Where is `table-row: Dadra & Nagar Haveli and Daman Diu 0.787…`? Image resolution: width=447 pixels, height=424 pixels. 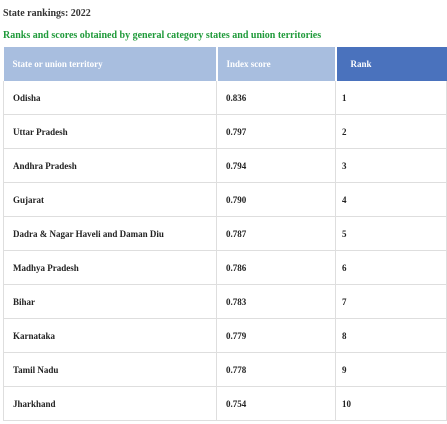
table-row: Dadra & Nagar Haveli and Daman Diu 0.787… is located at coordinates (225, 233).